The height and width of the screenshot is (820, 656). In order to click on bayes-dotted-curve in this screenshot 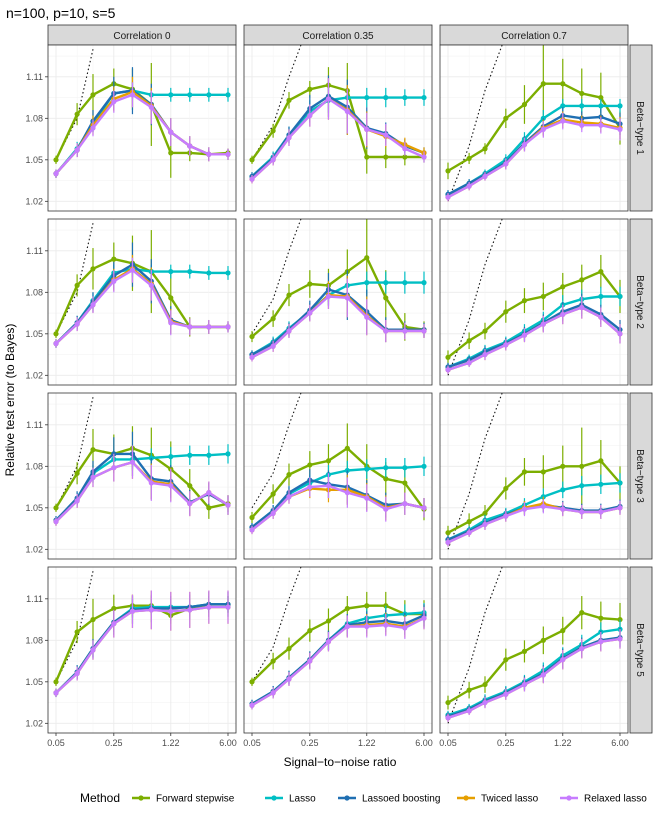, I will do `click(276, 103)`.